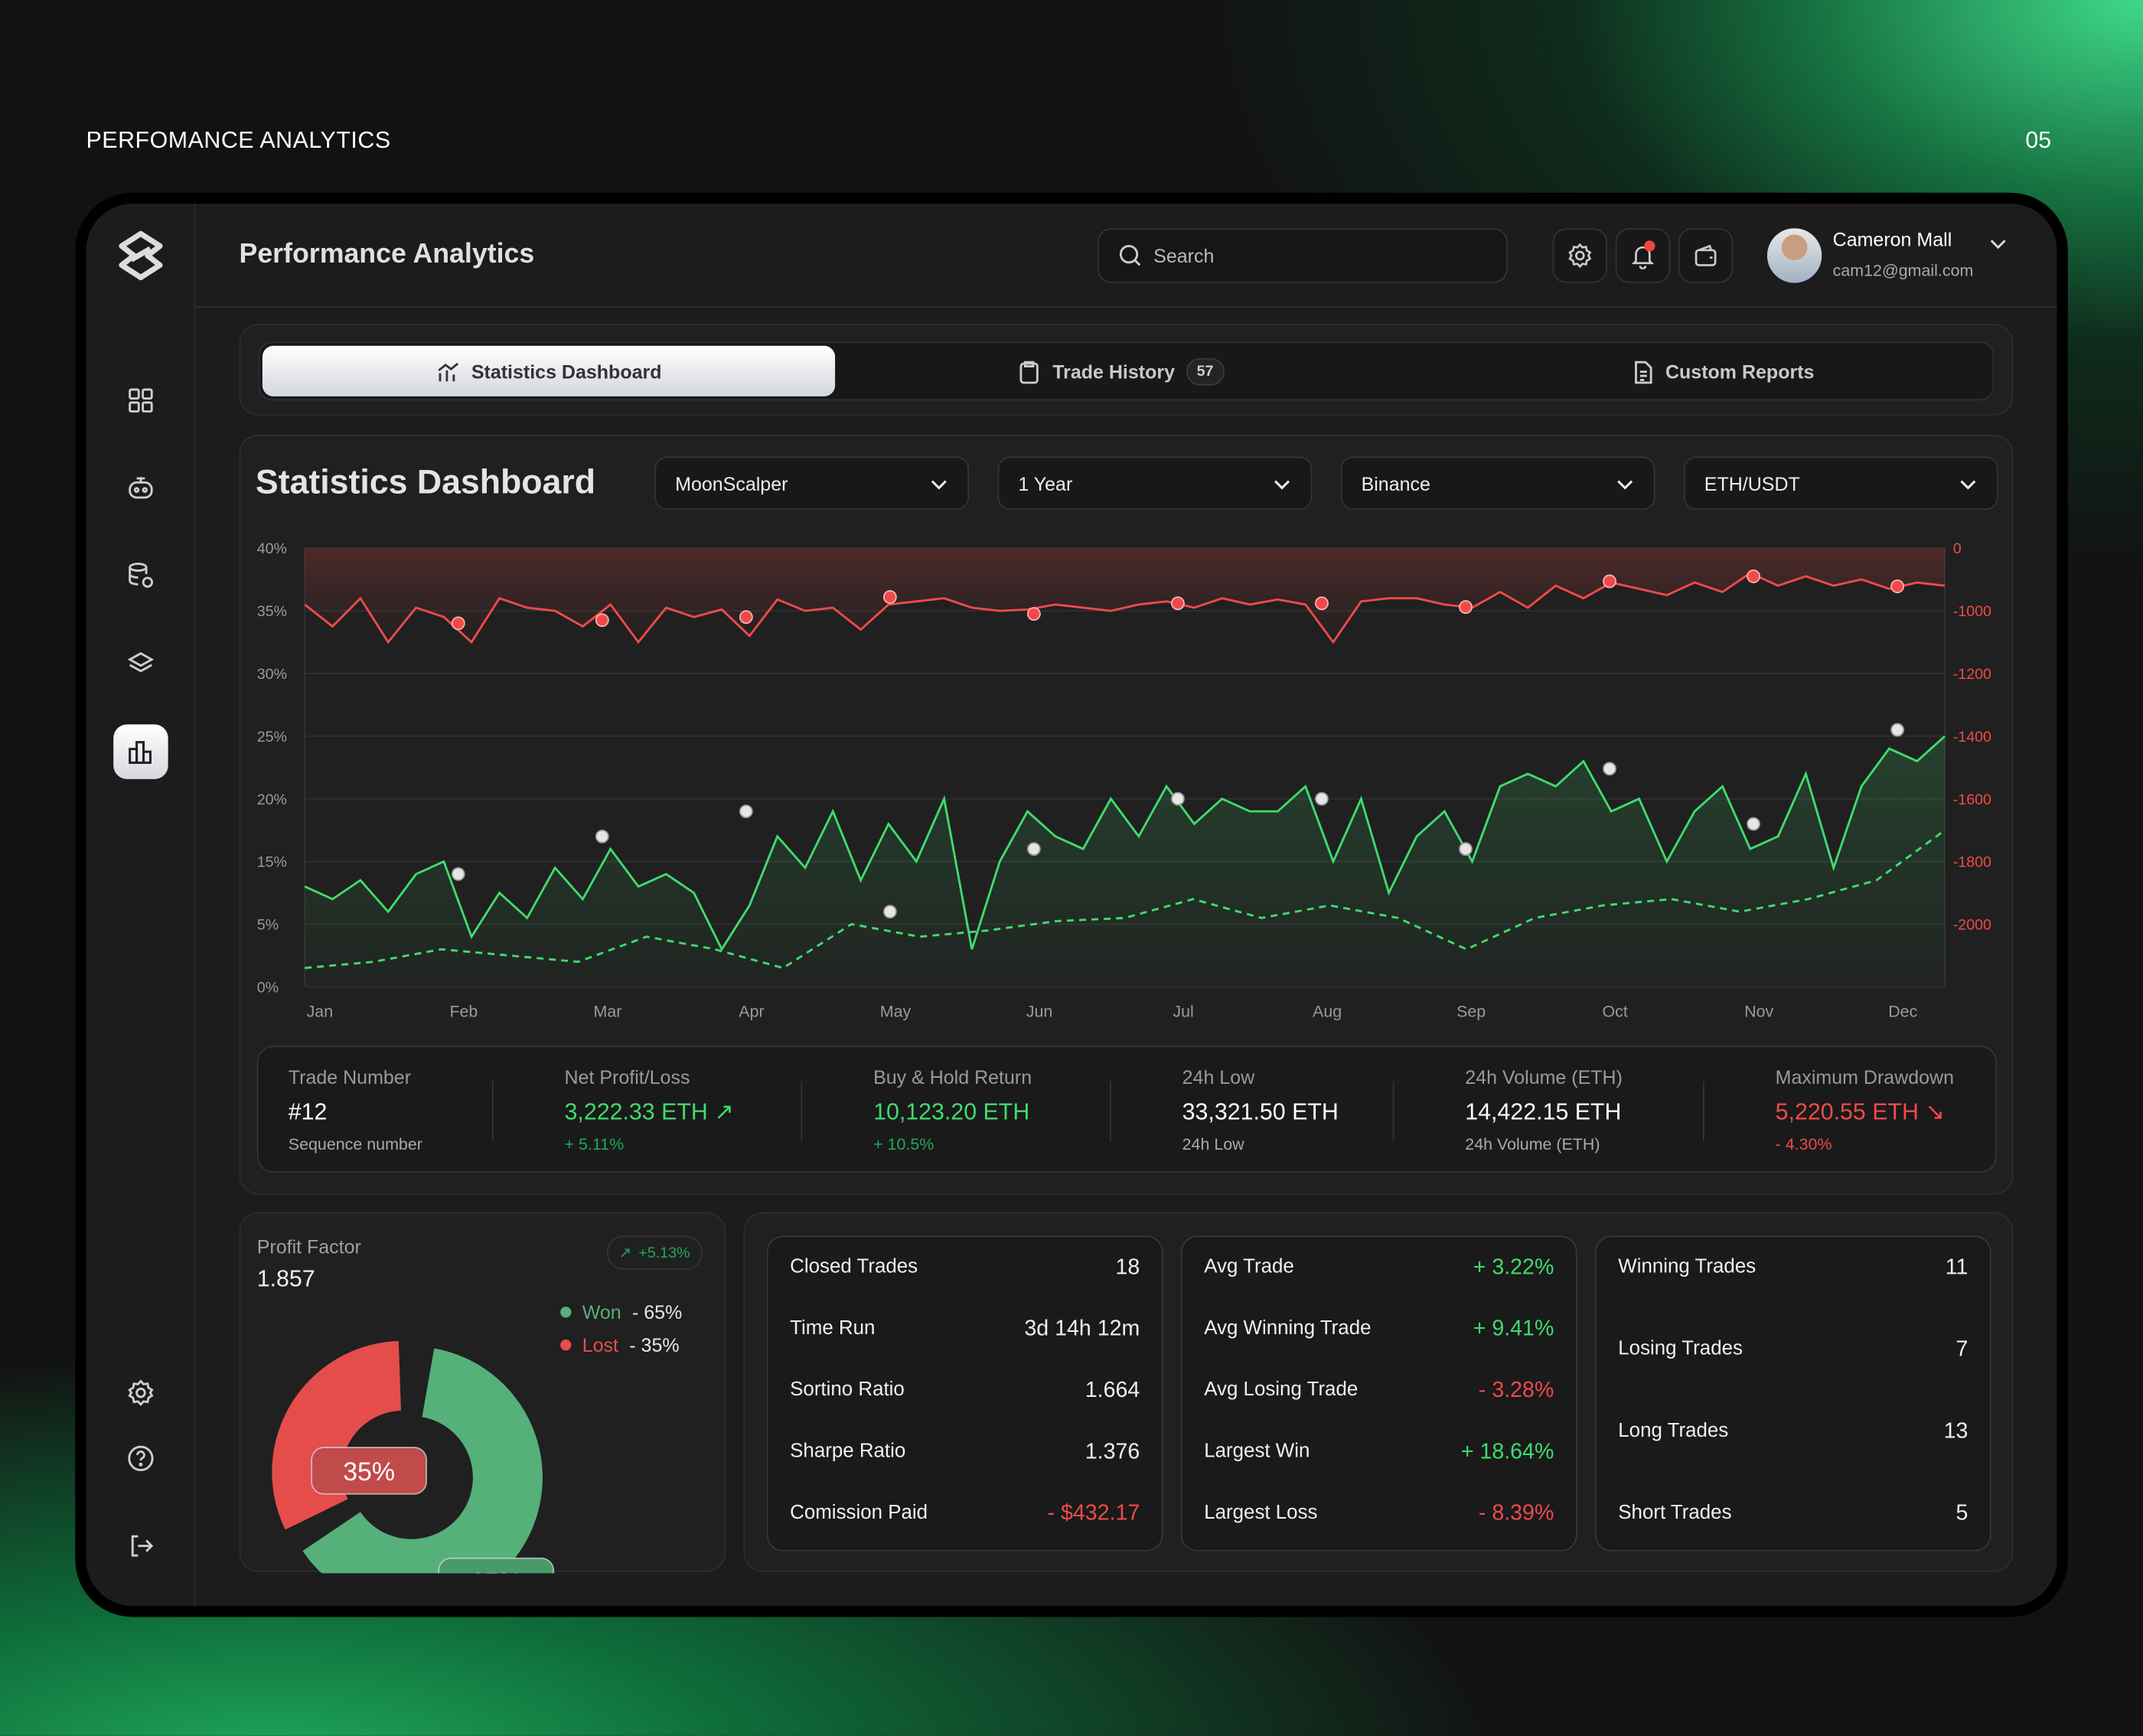 This screenshot has height=1736, width=2143. I want to click on pair-dropdown: ETH/USDT, so click(1841, 483).